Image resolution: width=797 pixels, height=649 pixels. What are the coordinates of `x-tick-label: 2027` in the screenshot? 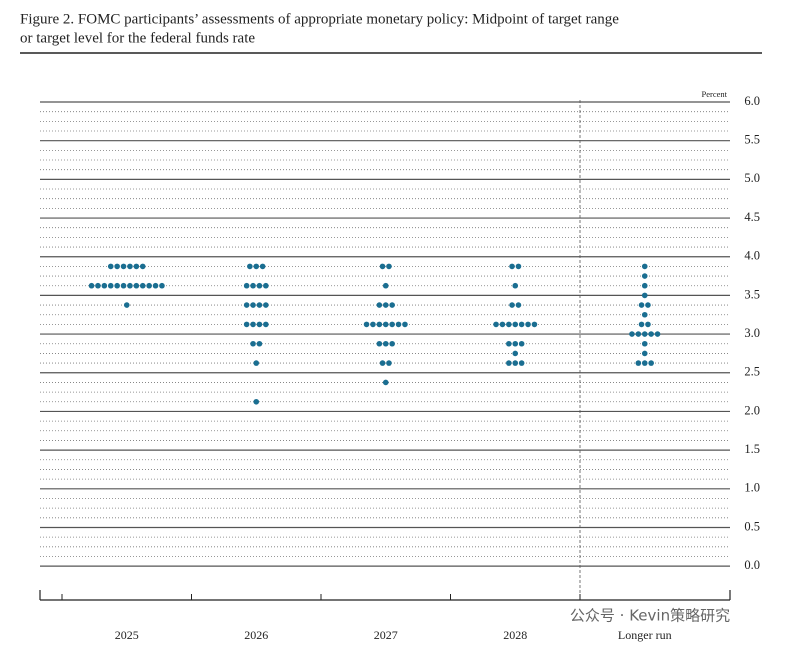 It's located at (386, 635).